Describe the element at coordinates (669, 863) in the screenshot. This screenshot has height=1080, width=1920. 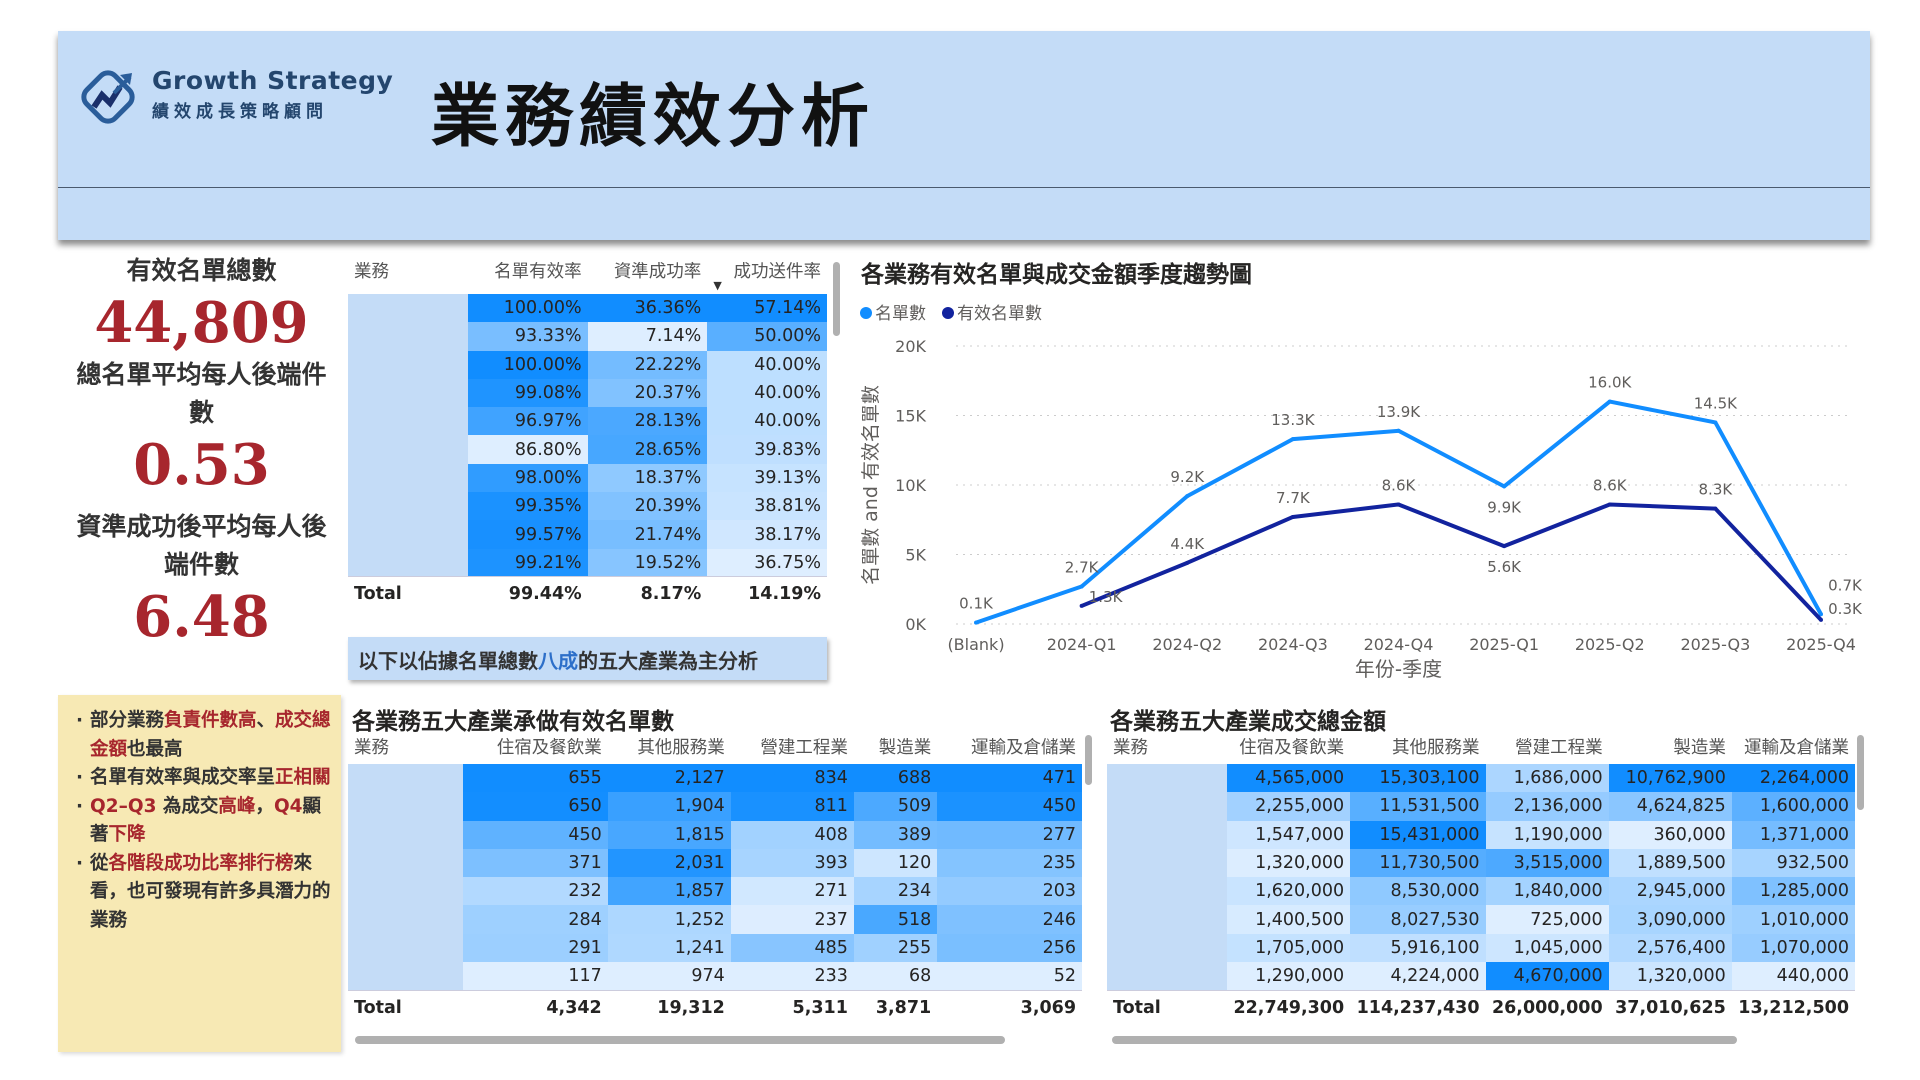
I see `value-cell: 2,031` at that location.